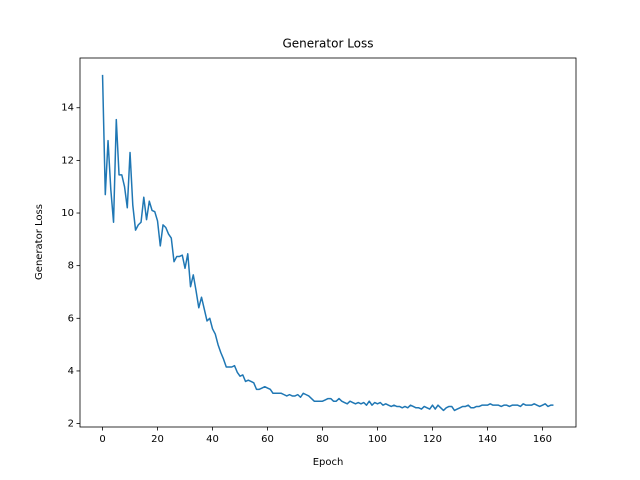 This screenshot has width=640, height=480. I want to click on y-tick-label: 4, so click(71, 371).